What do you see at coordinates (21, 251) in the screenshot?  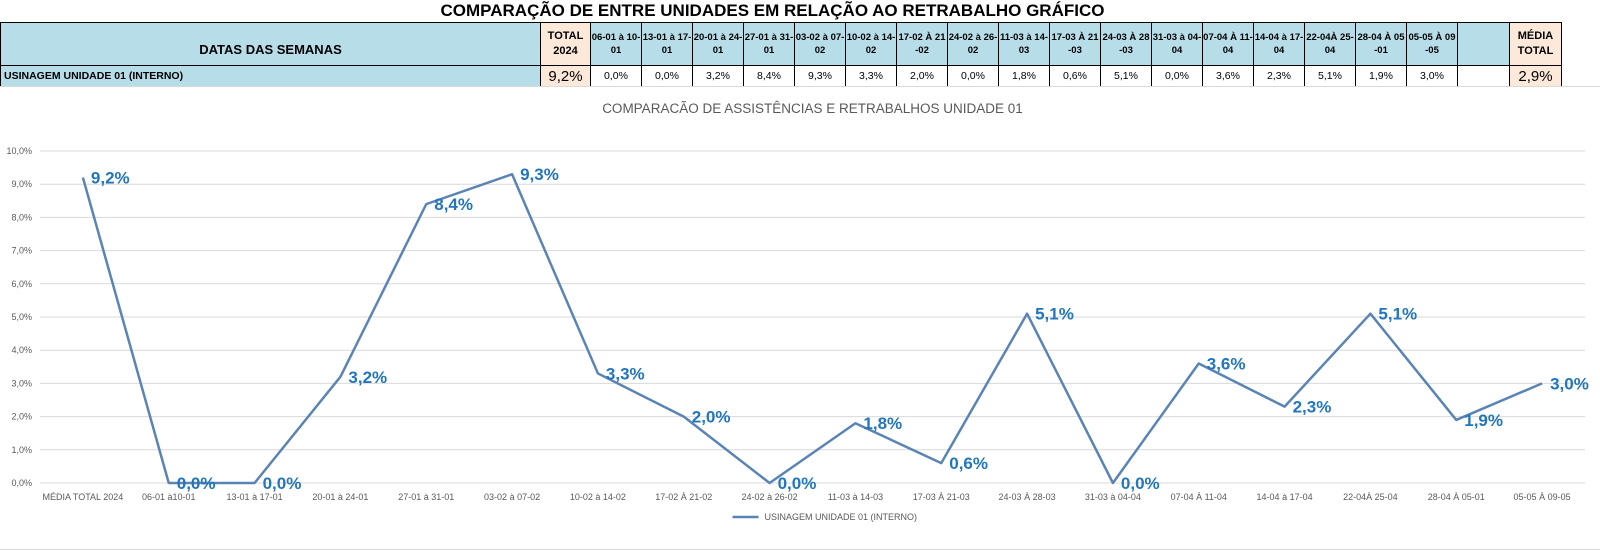 I see `y-tick-label: 7,0%` at bounding box center [21, 251].